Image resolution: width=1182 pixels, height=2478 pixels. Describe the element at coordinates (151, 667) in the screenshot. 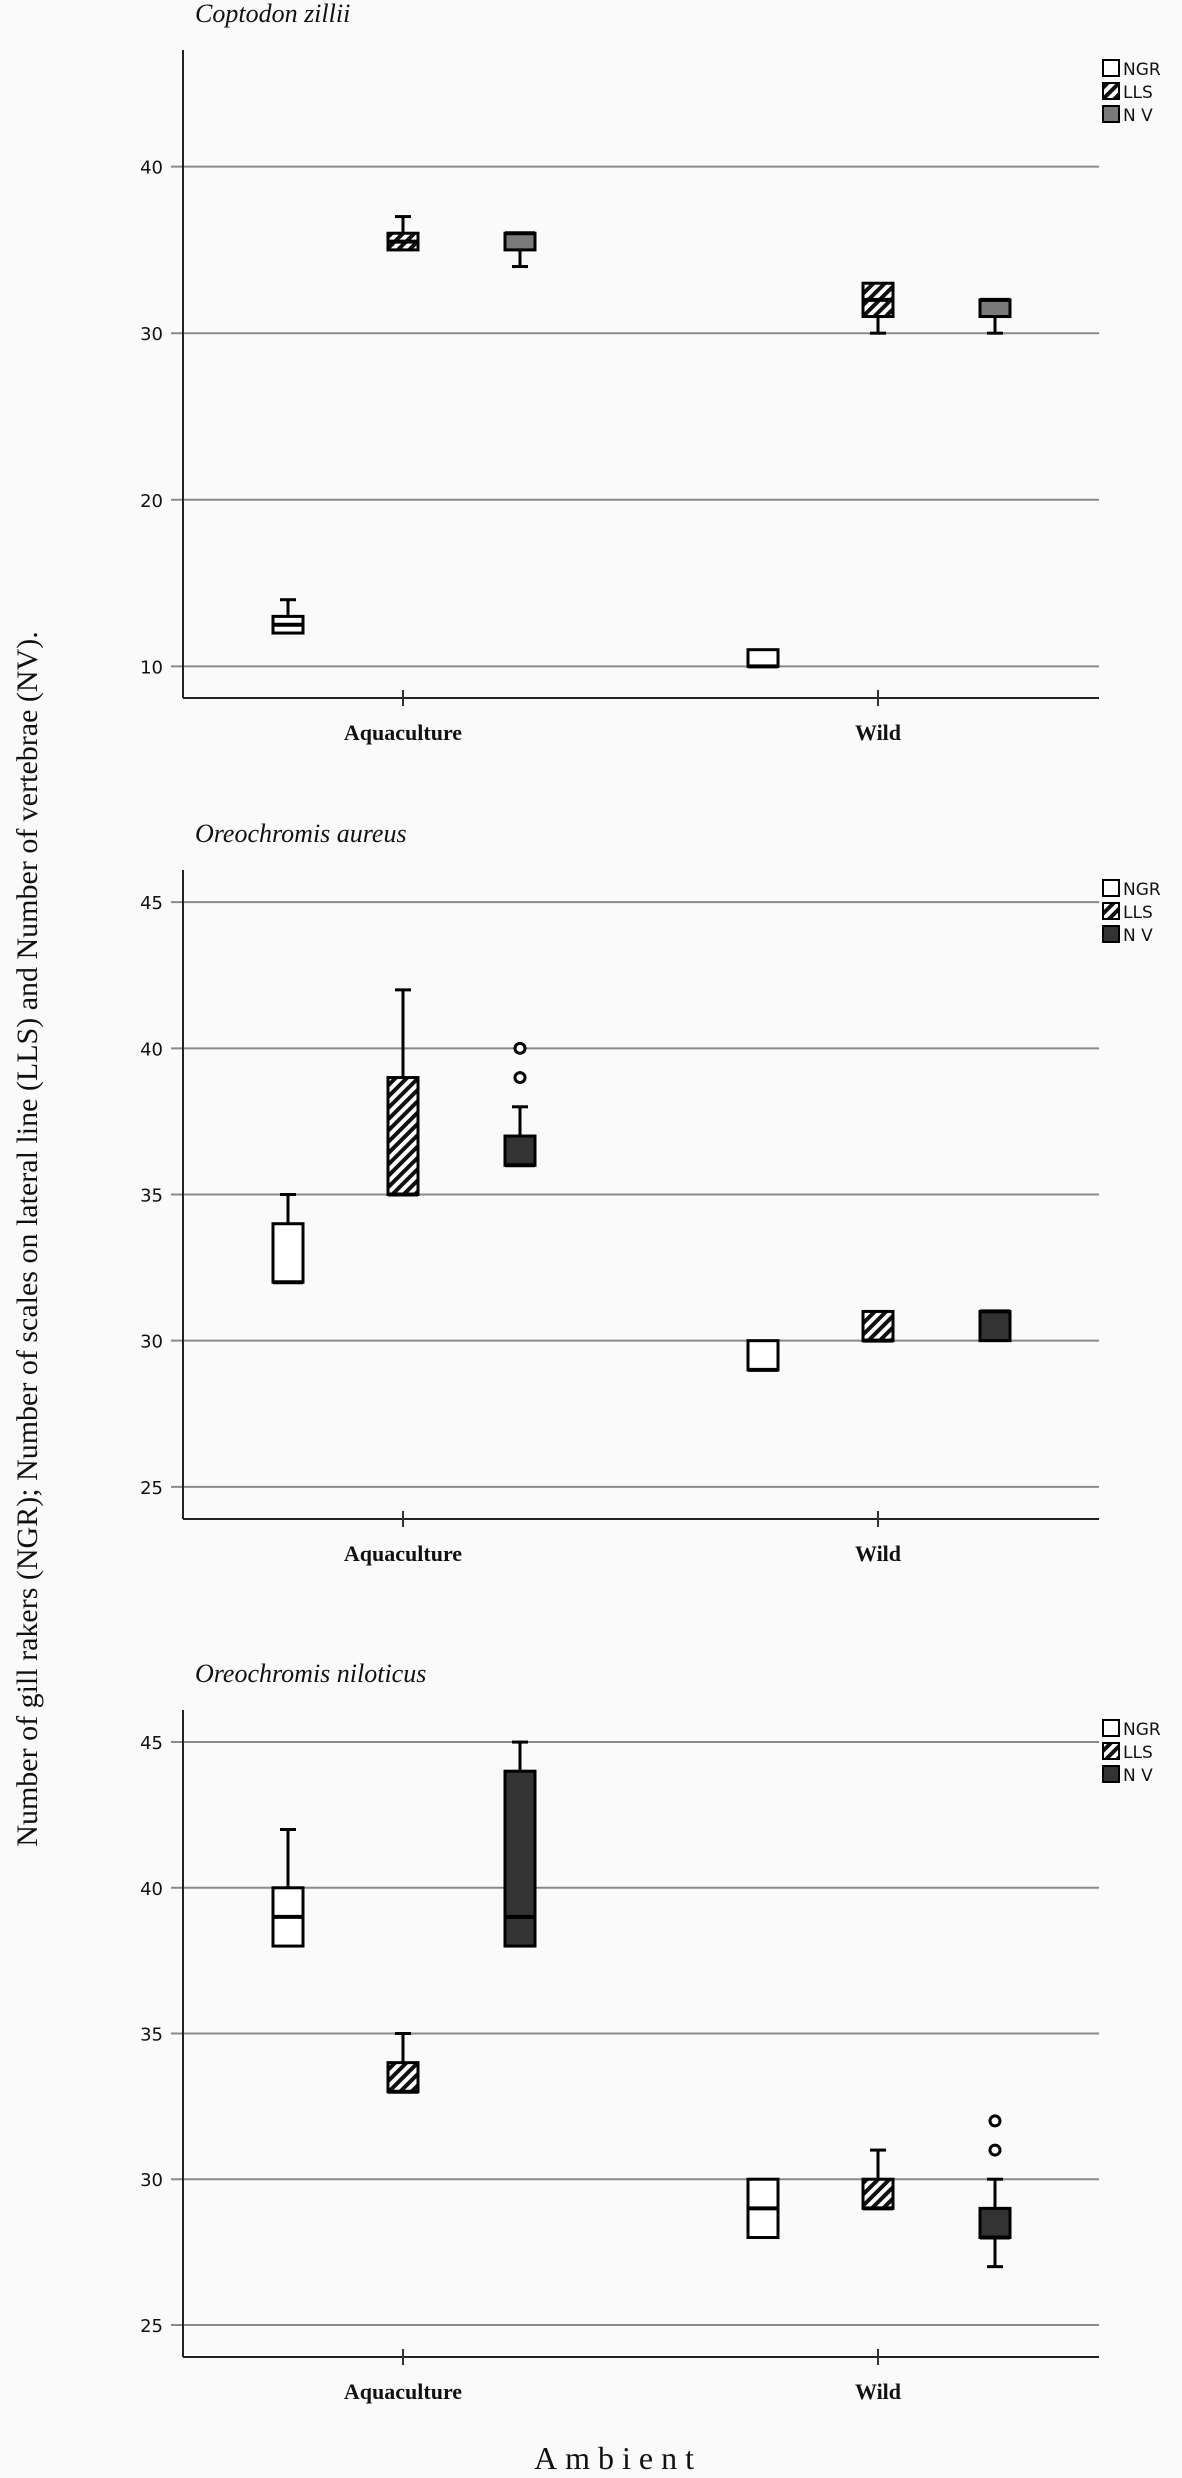

I see `y-tick-label: 10` at that location.